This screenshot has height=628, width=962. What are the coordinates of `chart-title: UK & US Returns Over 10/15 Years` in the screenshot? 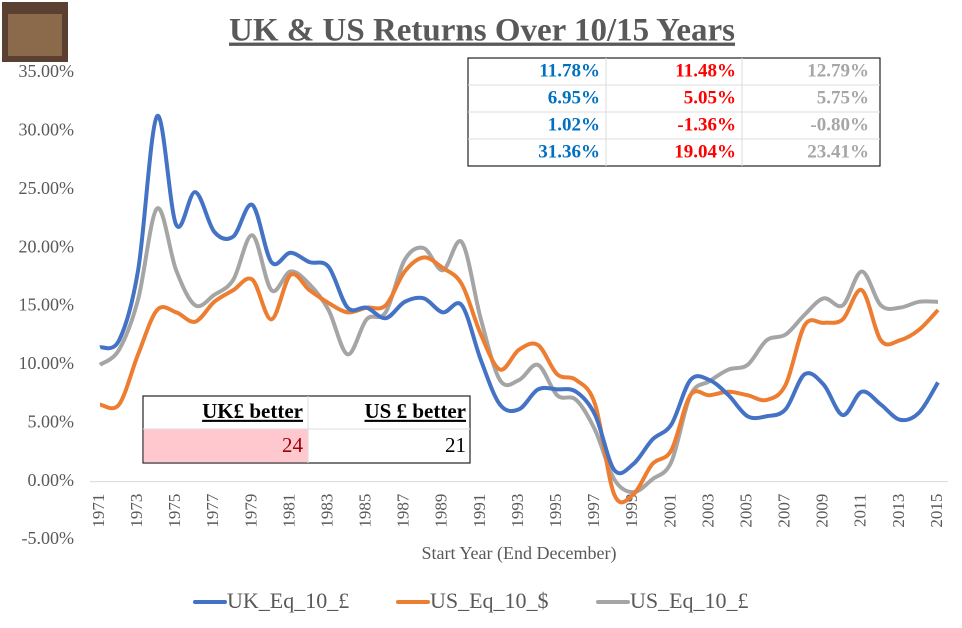 It's located at (482, 31).